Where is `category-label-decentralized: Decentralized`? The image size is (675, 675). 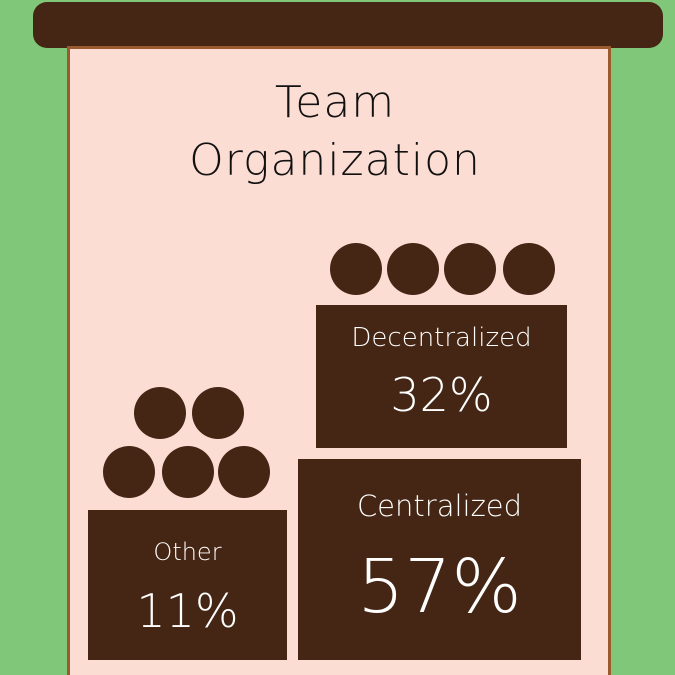
category-label-decentralized: Decentralized is located at coordinates (441, 338).